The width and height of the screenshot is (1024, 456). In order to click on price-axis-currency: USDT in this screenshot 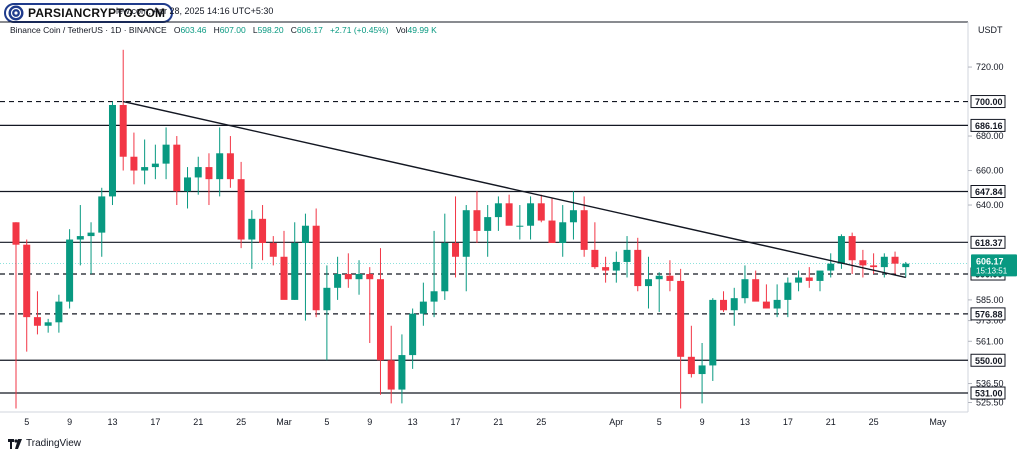, I will do `click(990, 30)`.